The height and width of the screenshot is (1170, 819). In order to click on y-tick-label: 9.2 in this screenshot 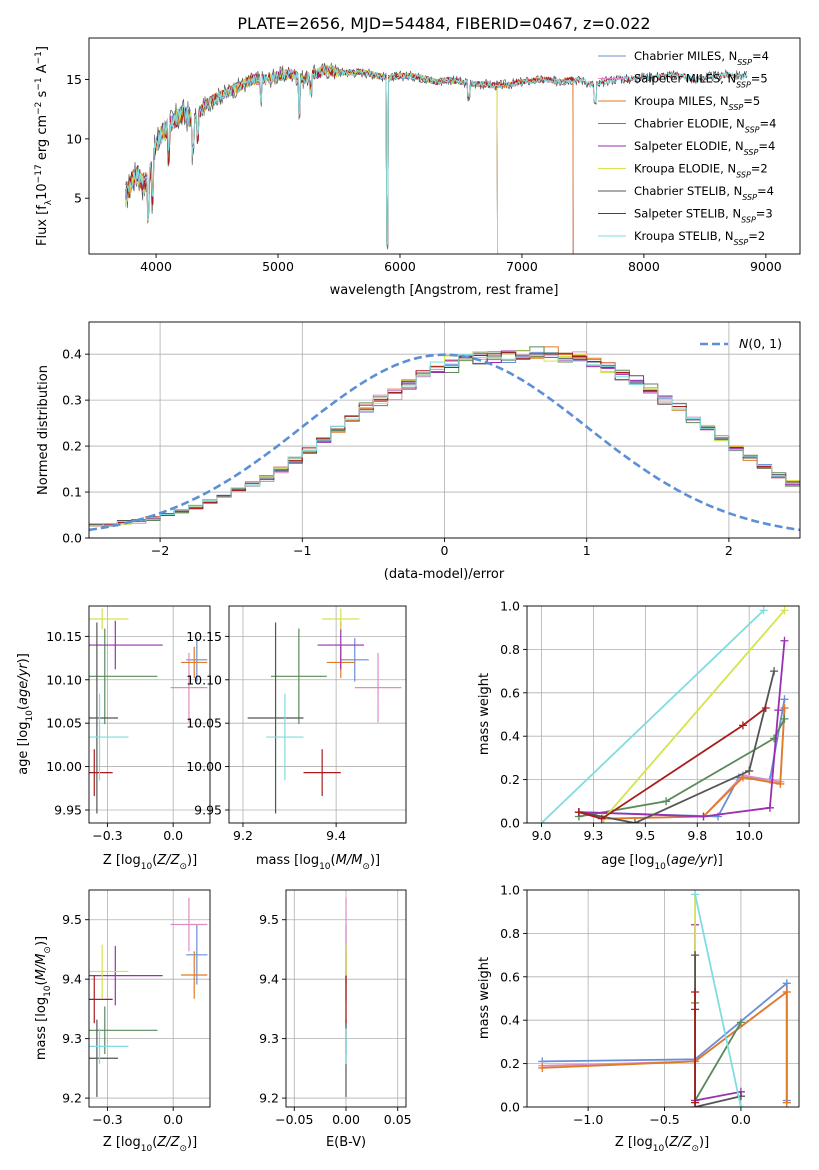, I will do `click(72, 1098)`.